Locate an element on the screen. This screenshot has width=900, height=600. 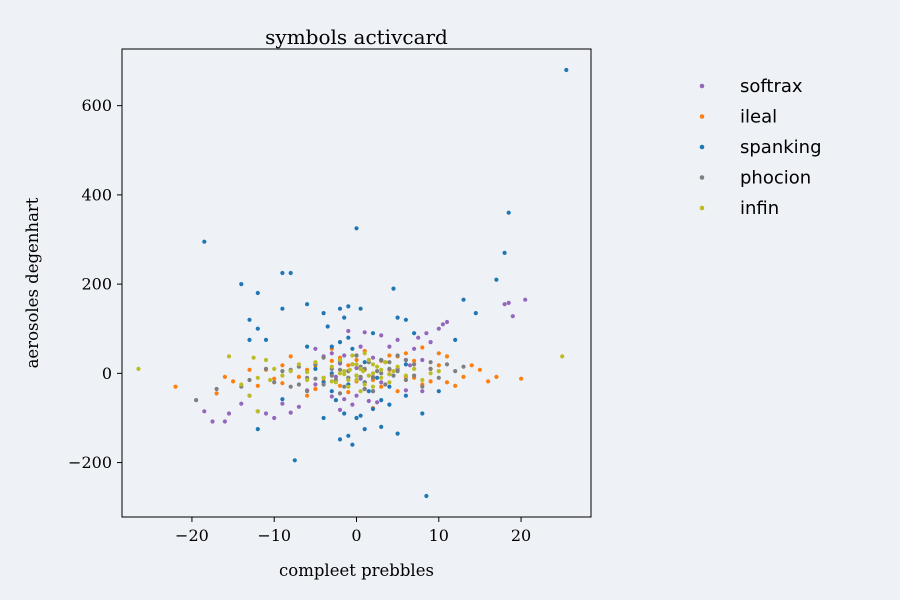
legend-label-ileal: ileal is located at coordinates (758, 117).